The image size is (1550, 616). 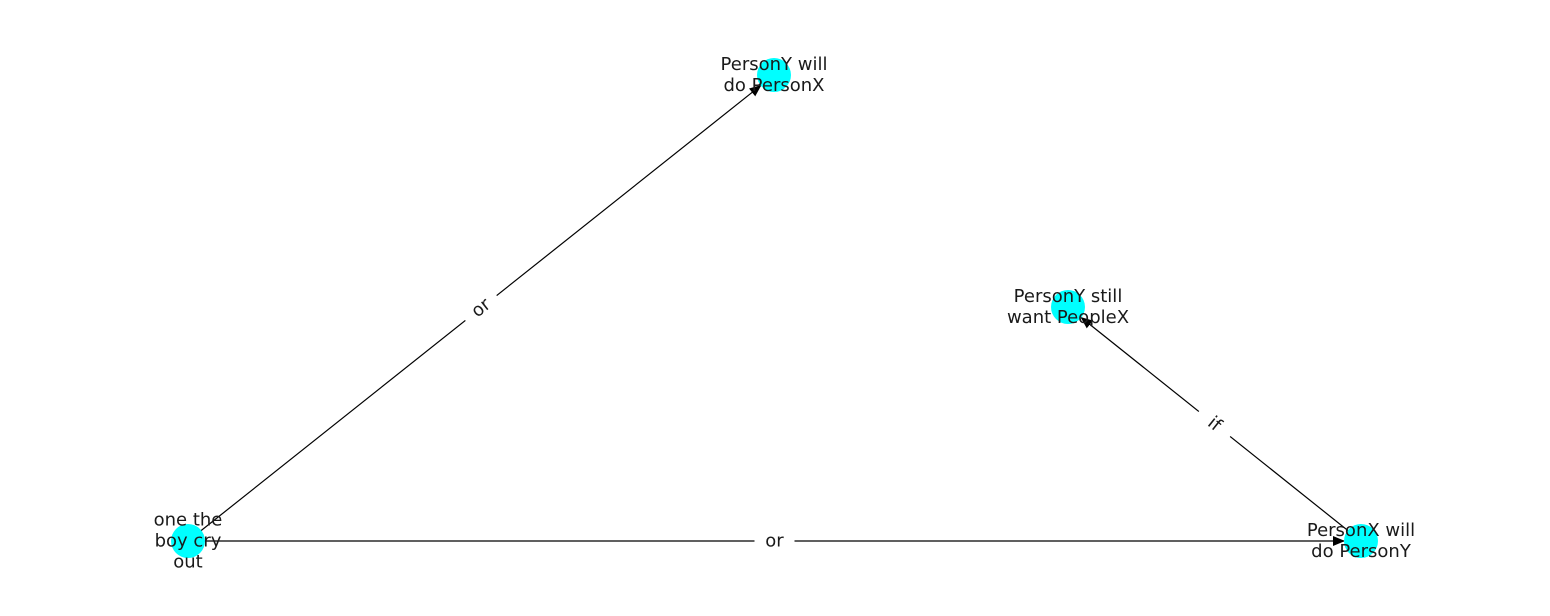 I want to click on node-label-line: PersonY will, so click(x=774, y=64).